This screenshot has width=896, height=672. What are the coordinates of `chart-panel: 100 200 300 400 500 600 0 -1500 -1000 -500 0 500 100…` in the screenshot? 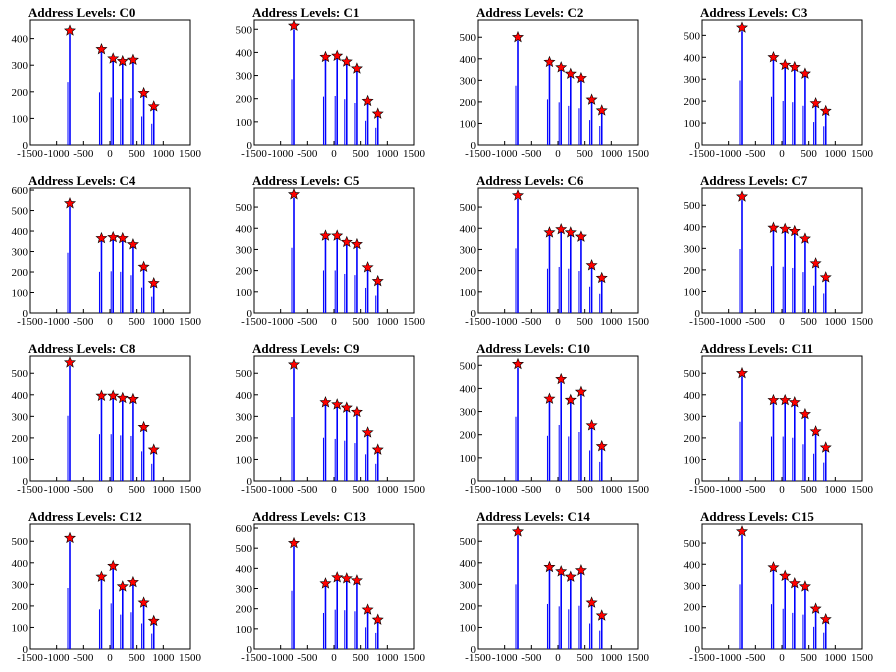 It's located at (336, 588).